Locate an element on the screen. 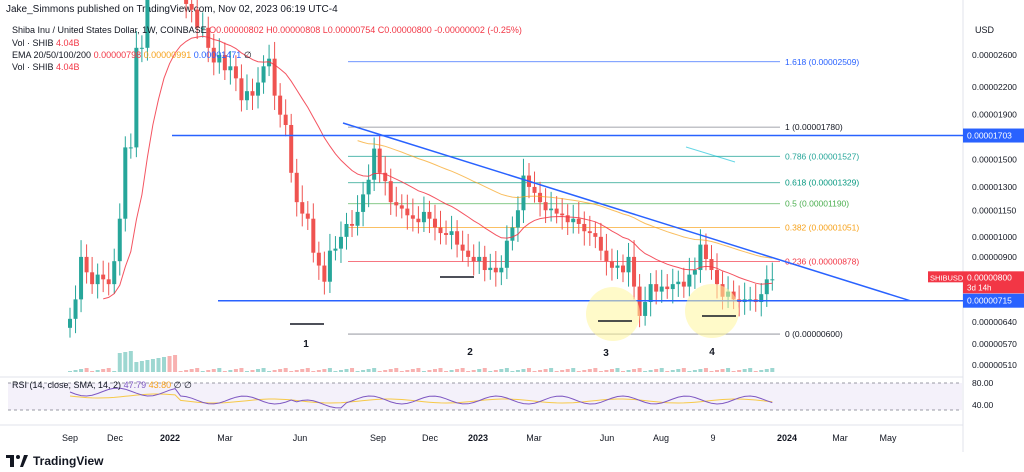 This screenshot has width=1024, height=472. x-tick-6: Dec is located at coordinates (430, 438).